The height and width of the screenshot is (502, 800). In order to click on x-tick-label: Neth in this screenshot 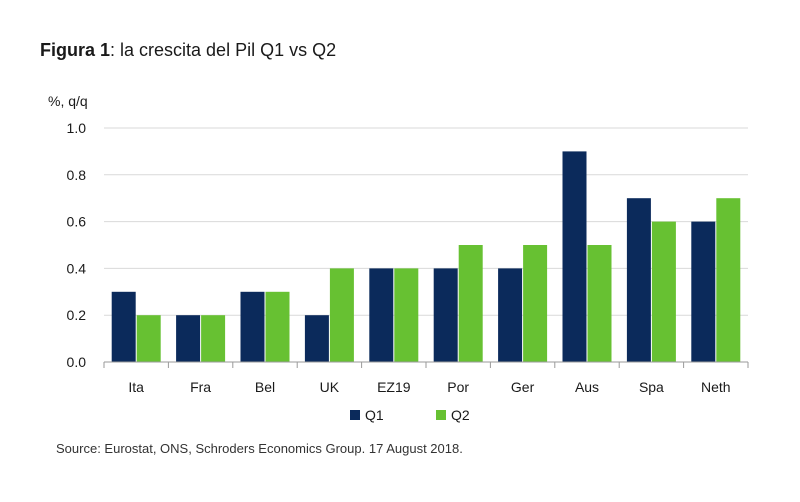, I will do `click(716, 387)`.